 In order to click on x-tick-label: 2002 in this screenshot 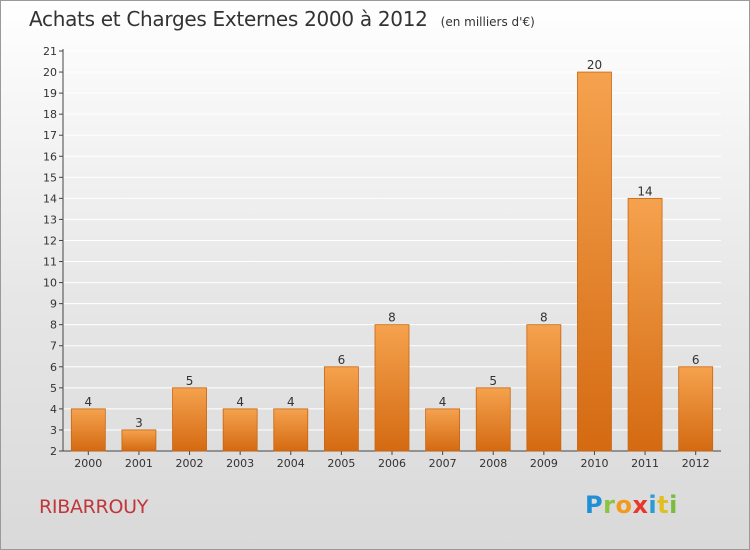, I will do `click(190, 463)`.